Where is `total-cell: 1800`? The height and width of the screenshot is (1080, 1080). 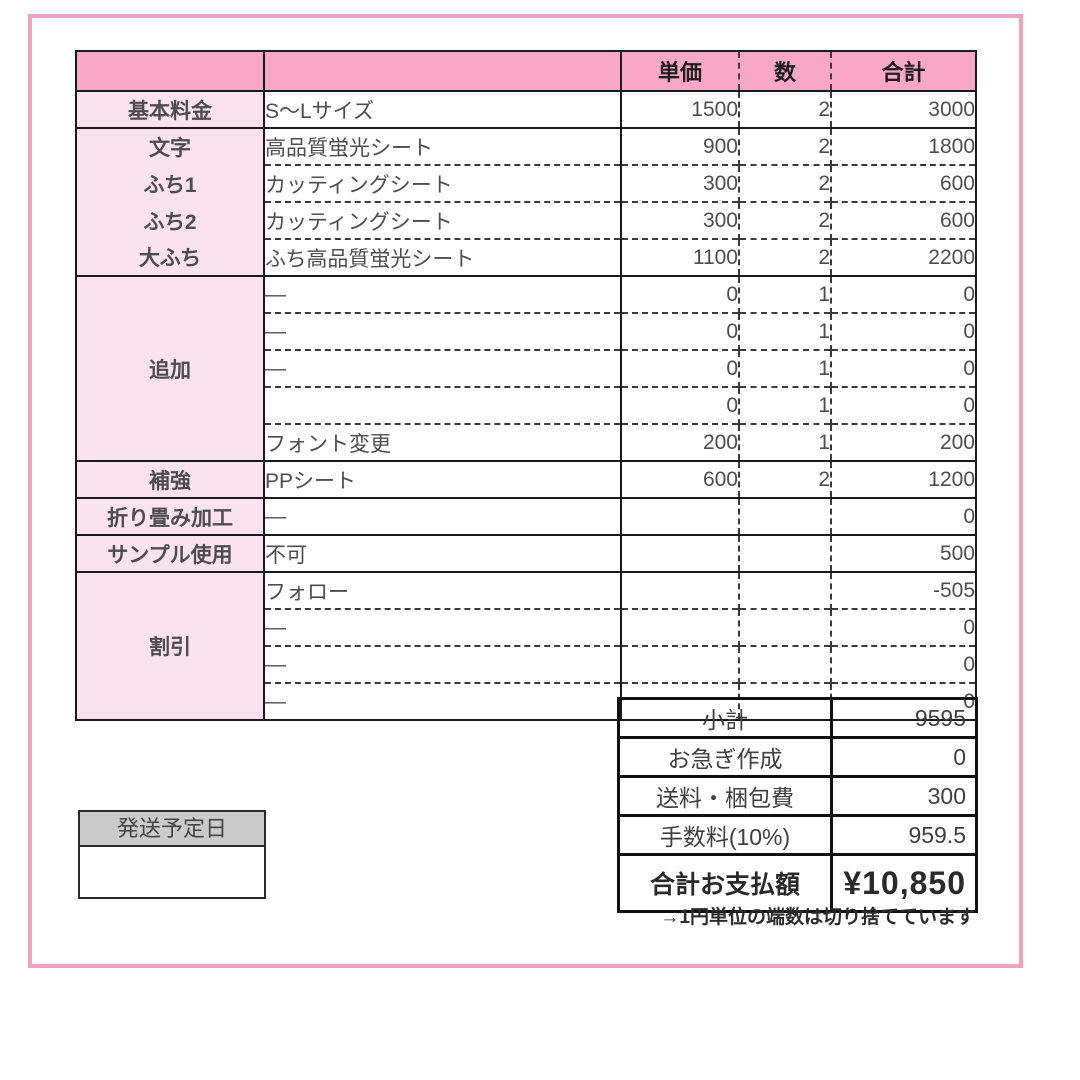 total-cell: 1800 is located at coordinates (903, 146).